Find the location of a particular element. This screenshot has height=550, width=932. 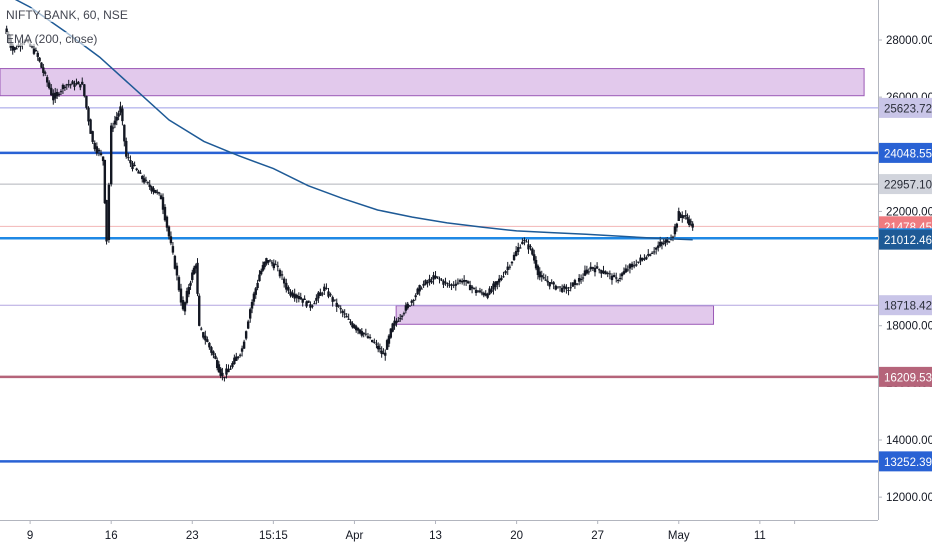

price-badge is located at coordinates (905, 461).